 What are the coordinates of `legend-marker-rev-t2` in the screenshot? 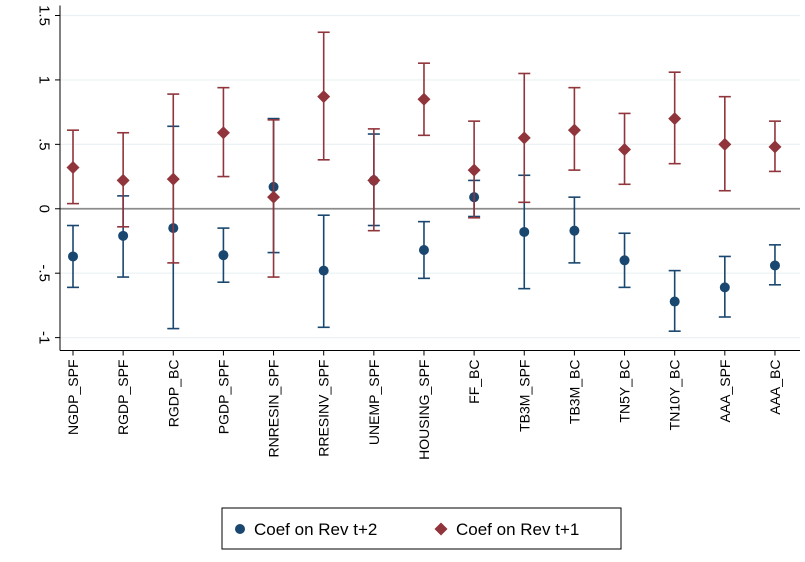 It's located at (240, 529).